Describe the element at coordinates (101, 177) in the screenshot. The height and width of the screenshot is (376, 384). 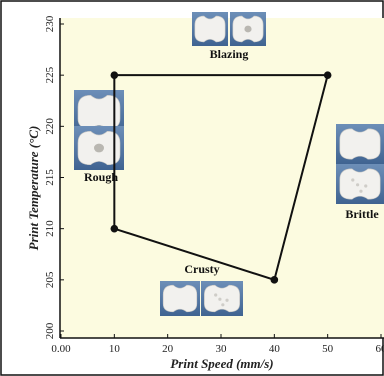
I see `region-label-rough: Rough` at that location.